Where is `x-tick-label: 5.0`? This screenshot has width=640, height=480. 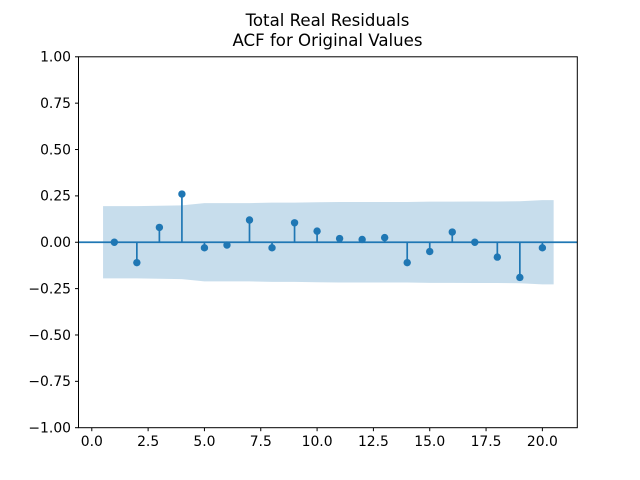
x-tick-label: 5.0 is located at coordinates (204, 442).